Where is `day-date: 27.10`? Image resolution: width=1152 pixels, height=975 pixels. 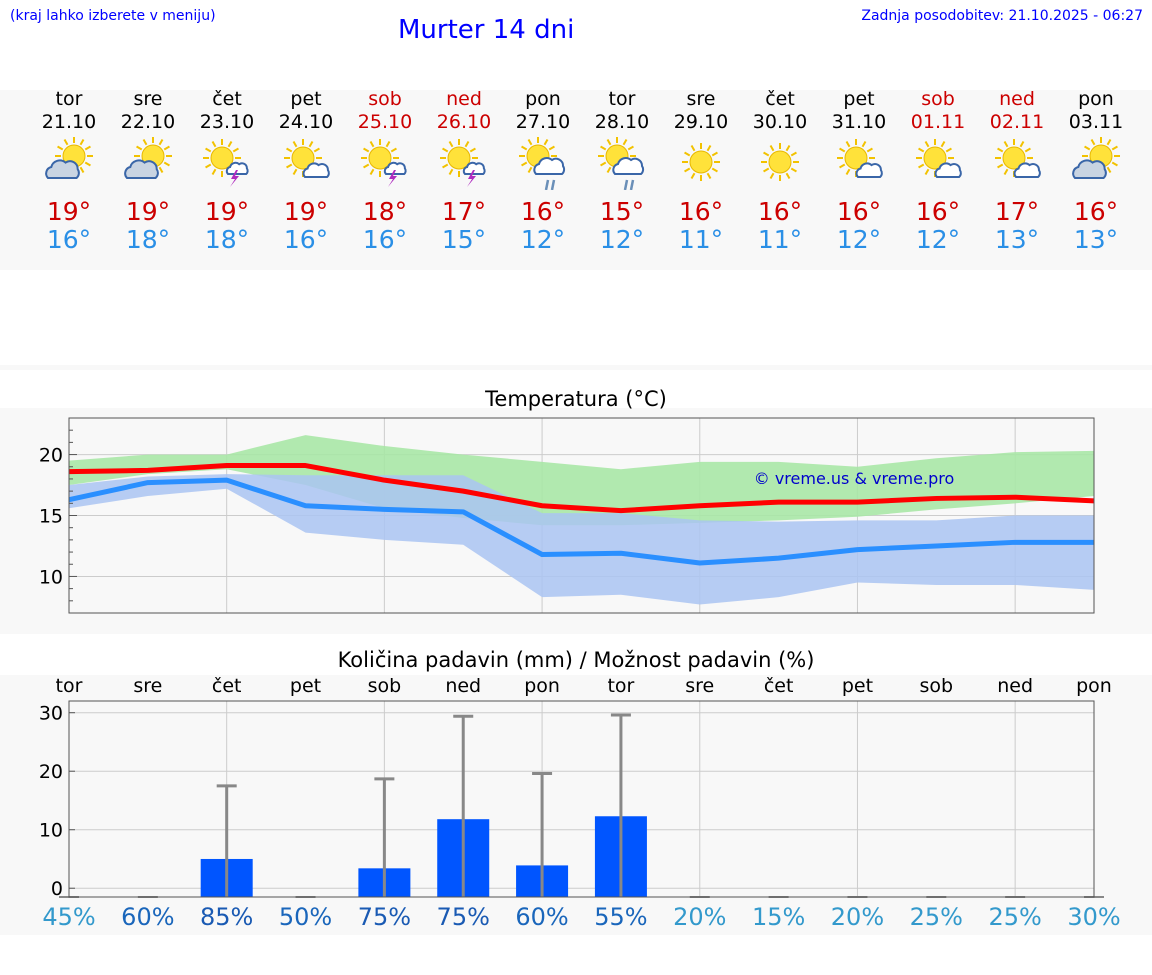
day-date: 27.10 is located at coordinates (543, 122).